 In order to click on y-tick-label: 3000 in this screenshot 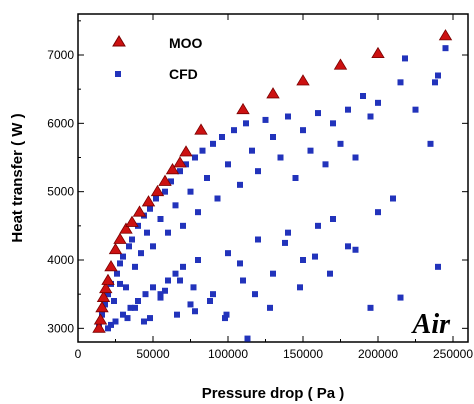, I will do `click(60, 328)`.